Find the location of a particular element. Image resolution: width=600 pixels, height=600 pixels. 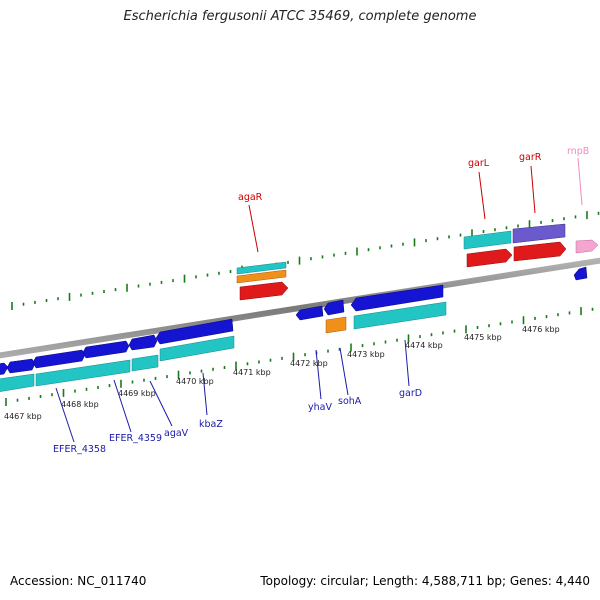

gene-block-purple is located at coordinates (539, 233).